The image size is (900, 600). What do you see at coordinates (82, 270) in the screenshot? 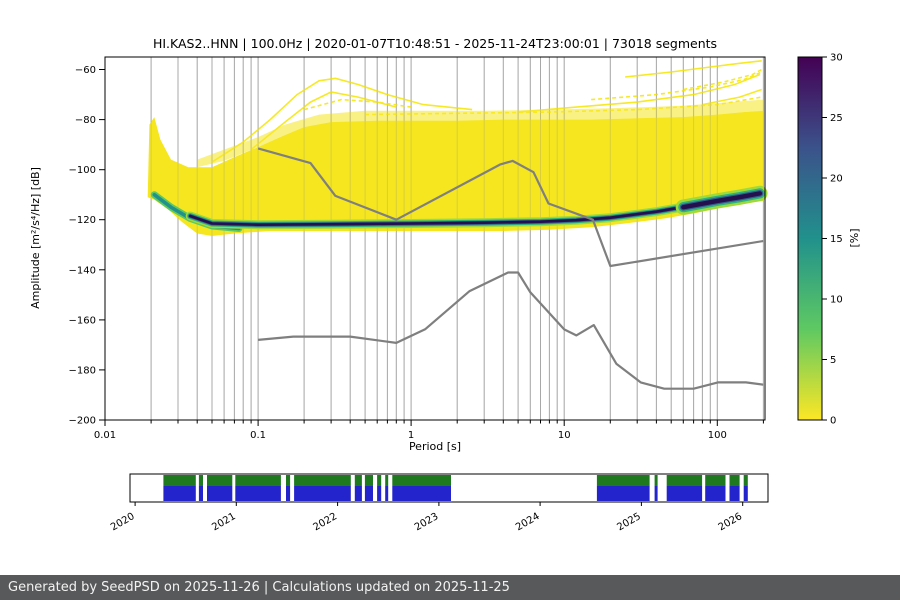
I see `svg-text: −140` at bounding box center [82, 270].